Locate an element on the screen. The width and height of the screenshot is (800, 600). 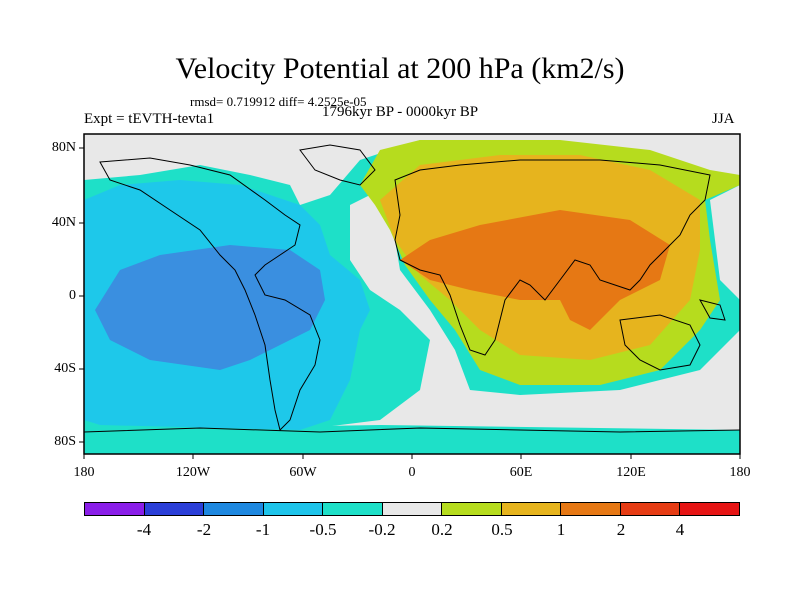
colorbar-label: 2 is located at coordinates (621, 529).